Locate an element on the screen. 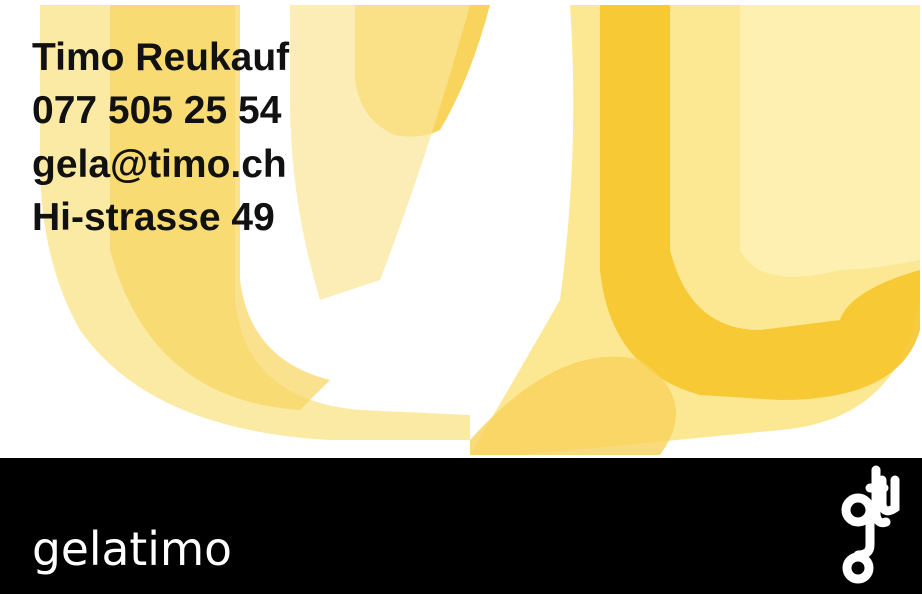 This screenshot has width=922, height=594. phone: 077 505 25 54 is located at coordinates (157, 110).